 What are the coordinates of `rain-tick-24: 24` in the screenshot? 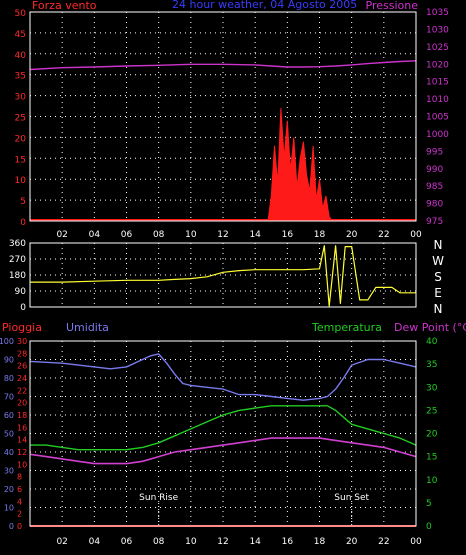 It's located at (22, 378).